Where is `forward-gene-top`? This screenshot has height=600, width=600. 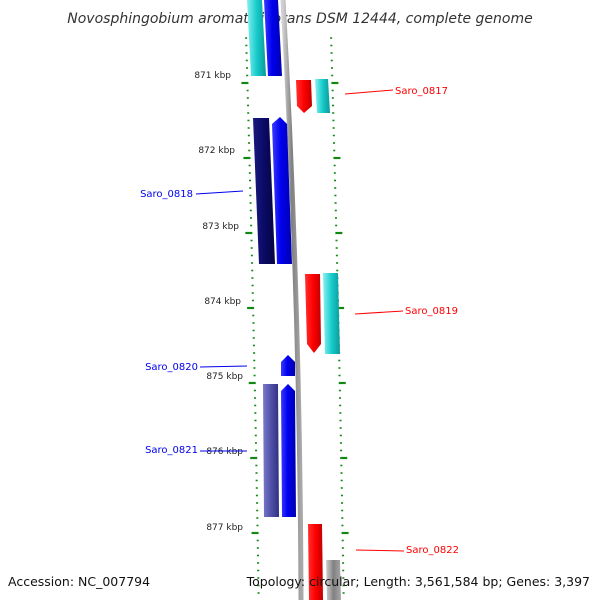 forward-gene-top is located at coordinates (273, 38).